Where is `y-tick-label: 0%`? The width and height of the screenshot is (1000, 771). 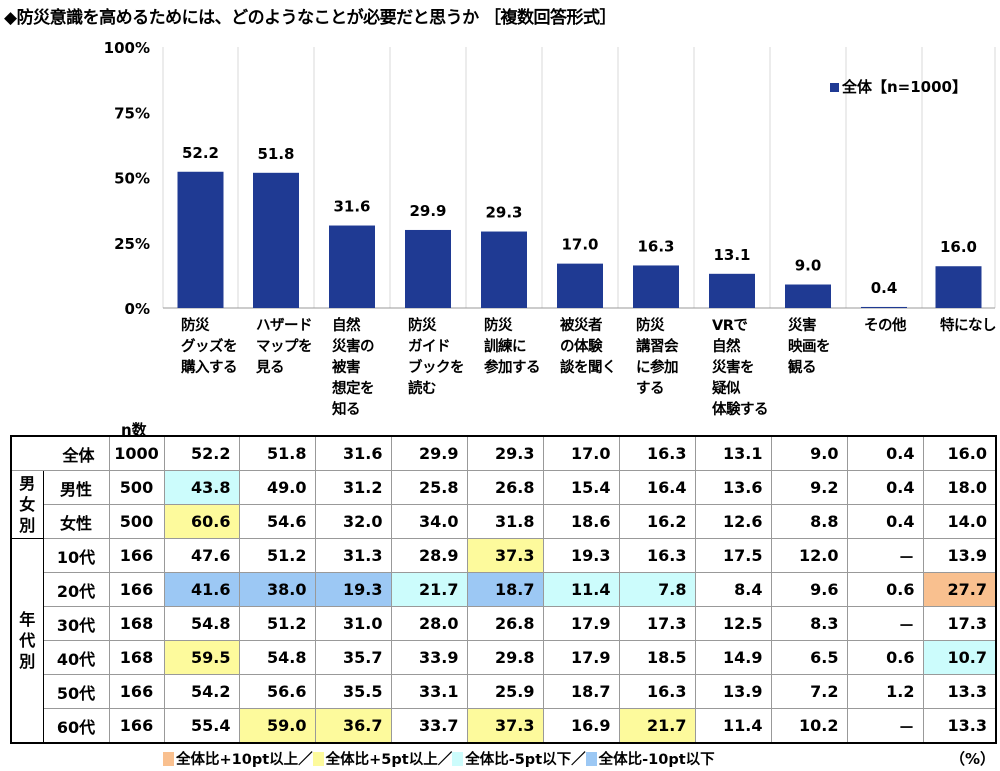 y-tick-label: 0% is located at coordinates (137, 309).